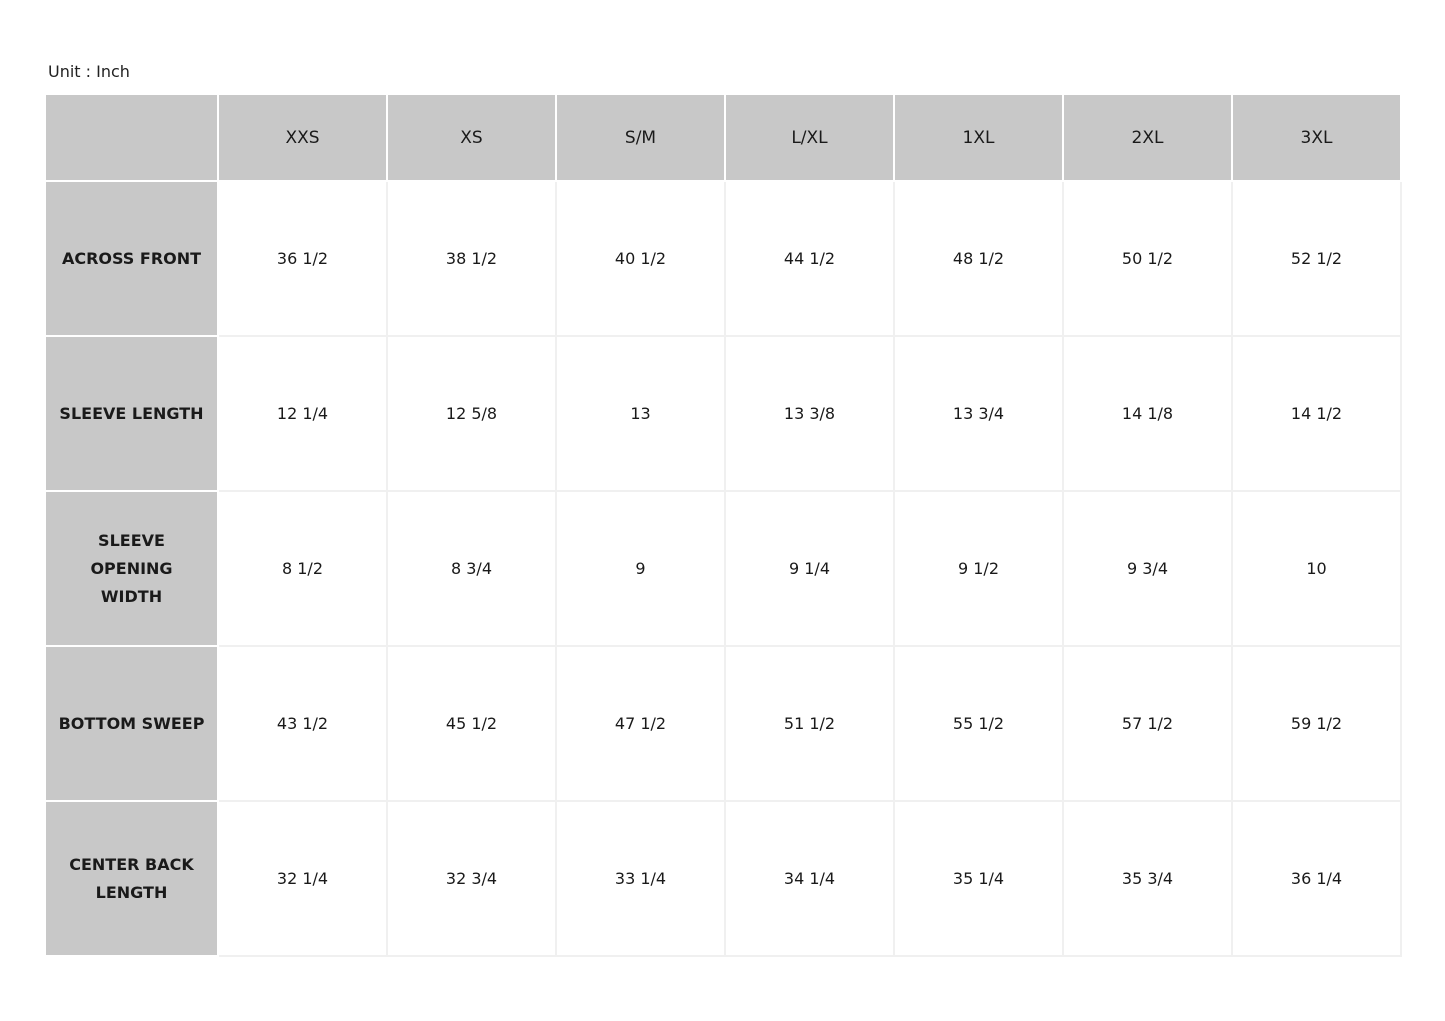 The width and height of the screenshot is (1445, 1021). Describe the element at coordinates (1147, 258) in the screenshot. I see `measurement-cell: 50 1/2` at that location.